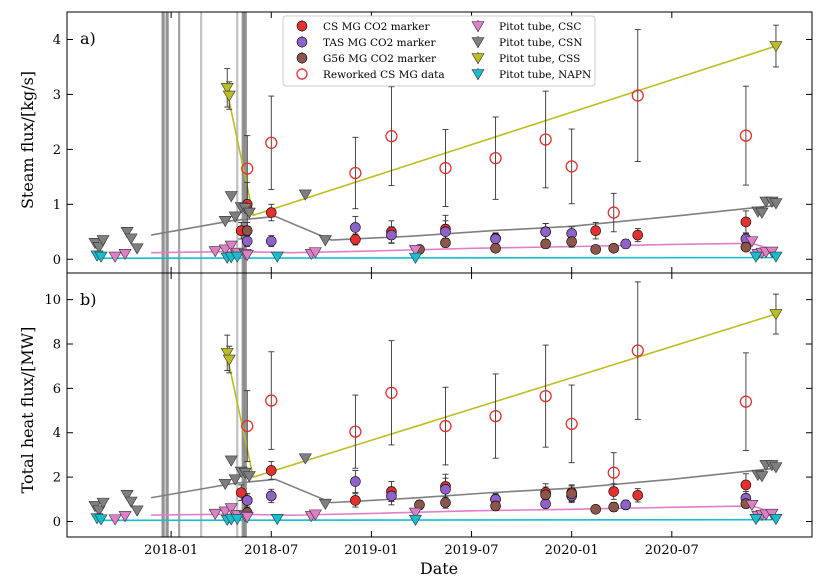 The image size is (830, 581). I want to click on legend-box, so click(439, 51).